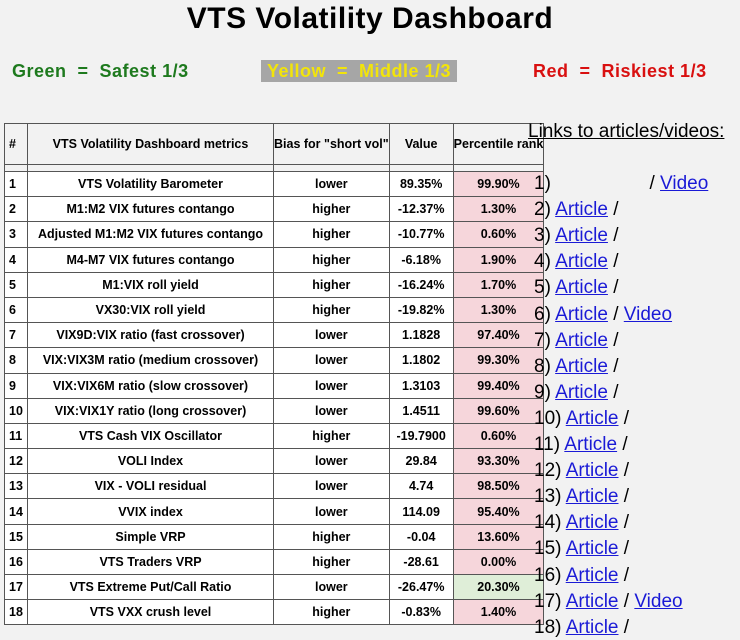  What do you see at coordinates (16, 234) in the screenshot?
I see `row-num: 3` at bounding box center [16, 234].